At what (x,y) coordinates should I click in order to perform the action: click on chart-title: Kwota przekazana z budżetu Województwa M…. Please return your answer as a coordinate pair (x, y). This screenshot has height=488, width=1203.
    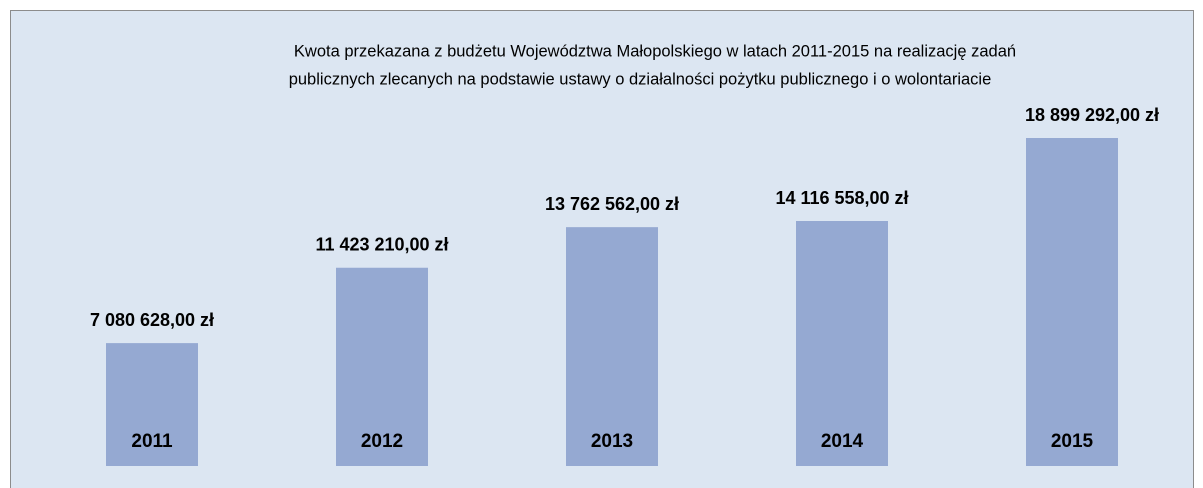
    Looking at the image, I should click on (655, 51).